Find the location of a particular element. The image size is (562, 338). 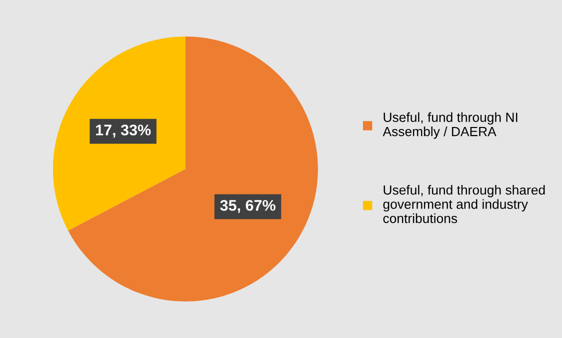

pie-slice is located at coordinates (119, 133).